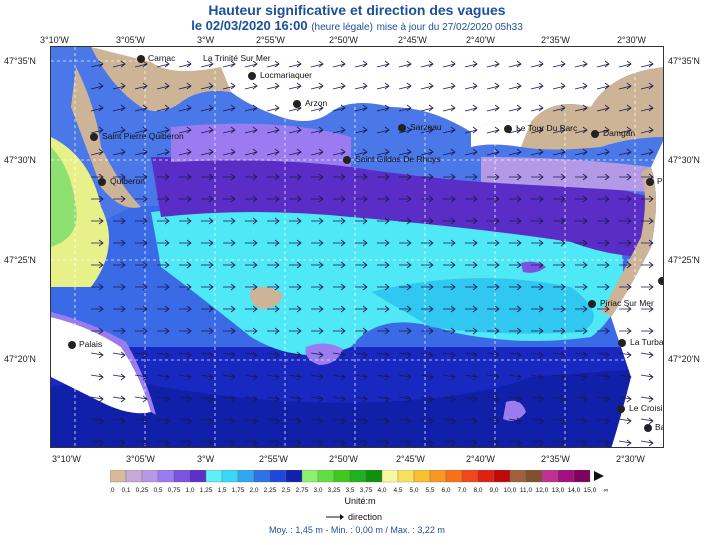 The height and width of the screenshot is (545, 714). Describe the element at coordinates (631, 40) in the screenshot. I see `lon-label-top: 2°30'W` at that location.